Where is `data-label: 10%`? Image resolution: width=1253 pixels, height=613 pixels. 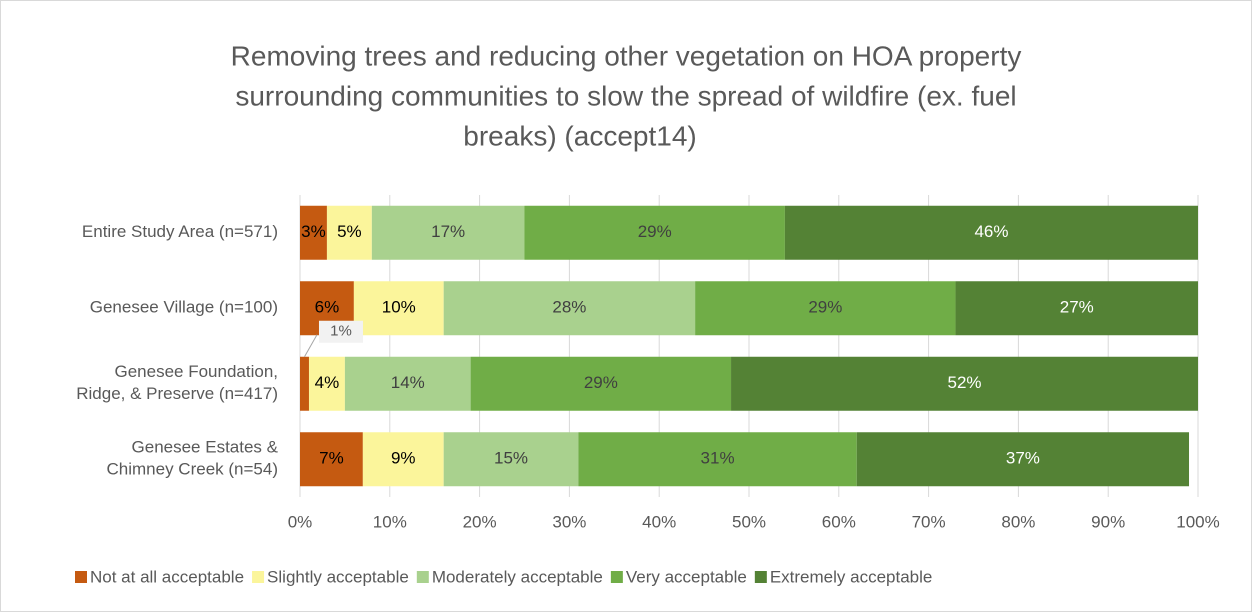
data-label: 10% is located at coordinates (399, 307).